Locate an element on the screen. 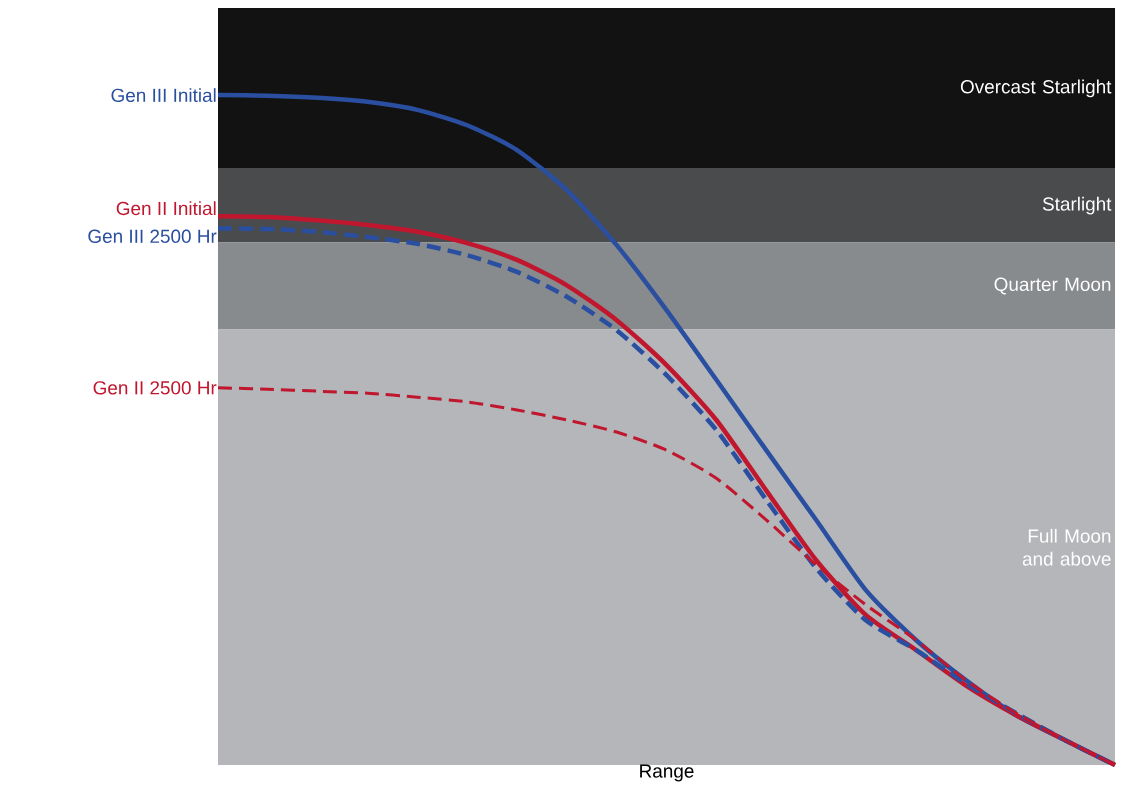 The height and width of the screenshot is (804, 1127). series-label: Gen III Initial is located at coordinates (163, 95).